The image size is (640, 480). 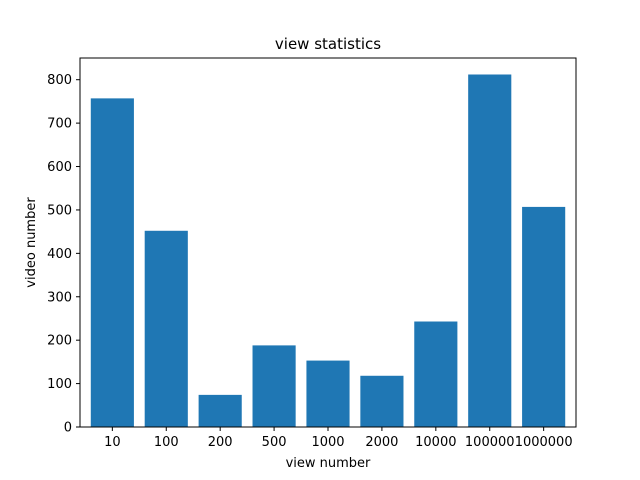 I want to click on x-tick-label: 100000, so click(x=490, y=442).